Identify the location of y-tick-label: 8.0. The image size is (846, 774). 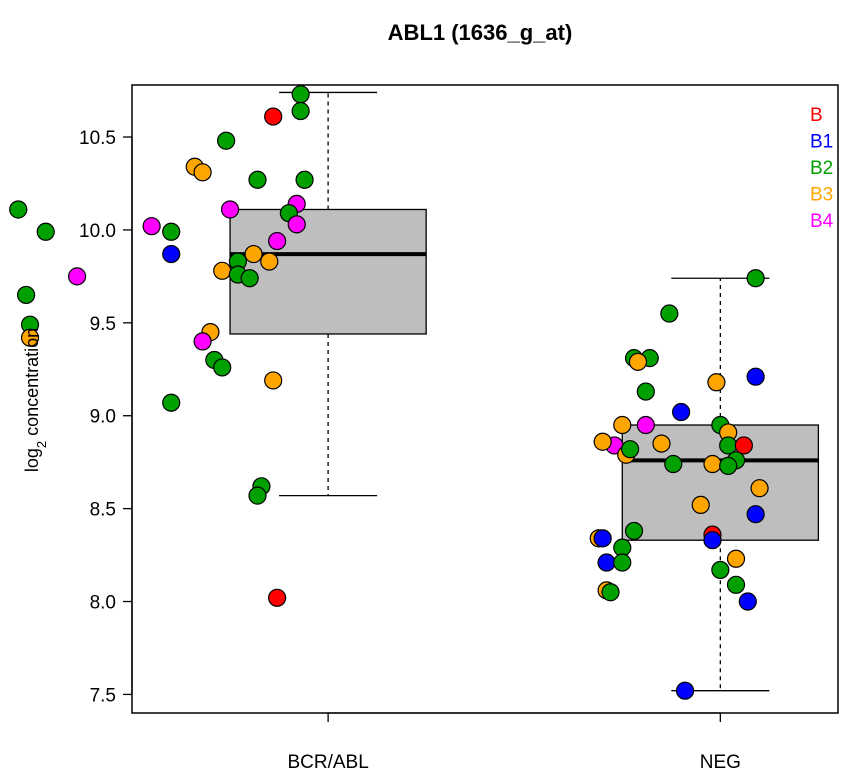
(103, 603).